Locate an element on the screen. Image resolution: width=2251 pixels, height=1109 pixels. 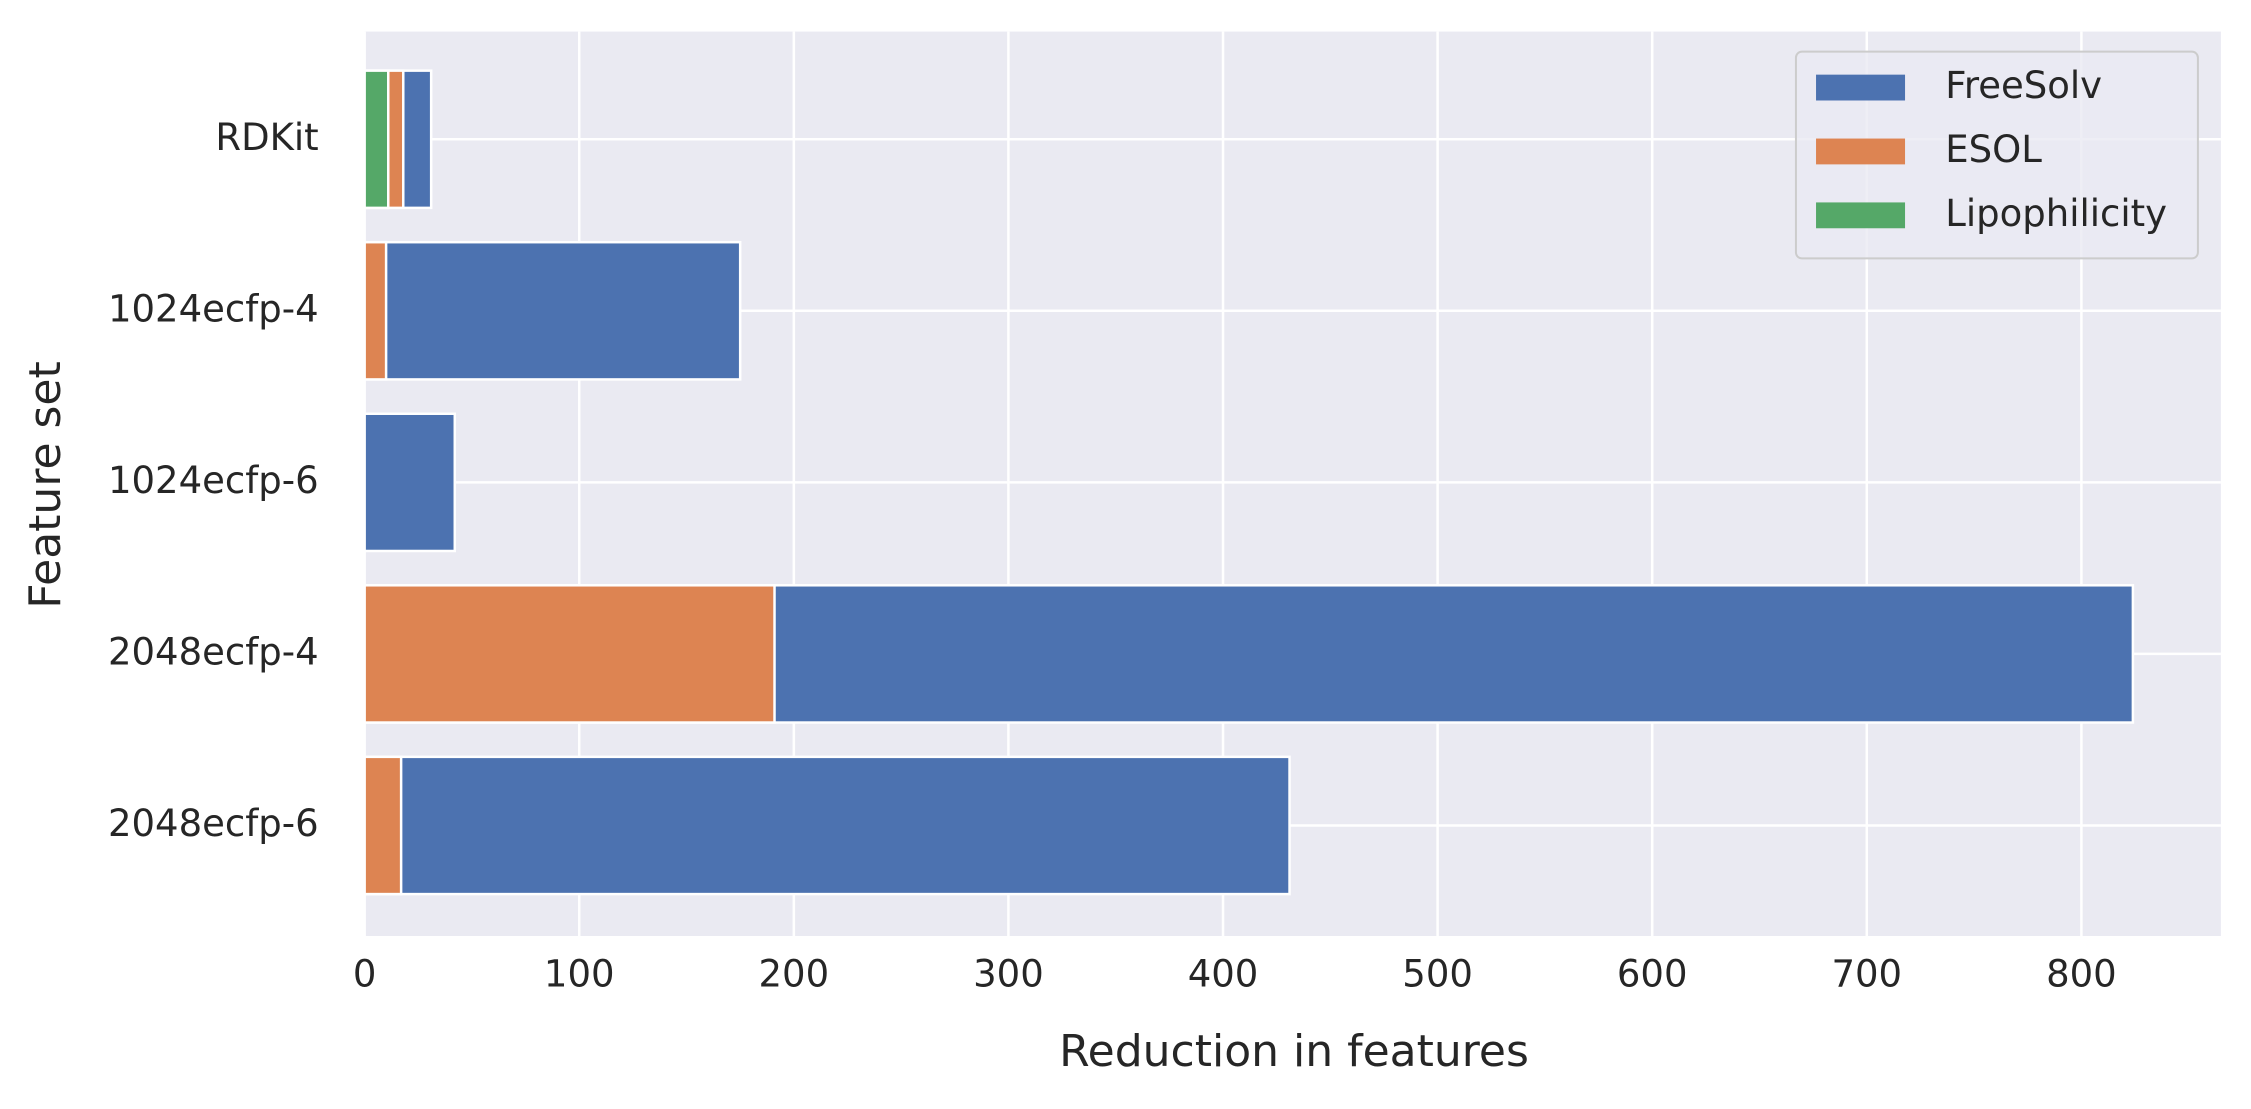
x-tick-label: 100 is located at coordinates (579, 974).